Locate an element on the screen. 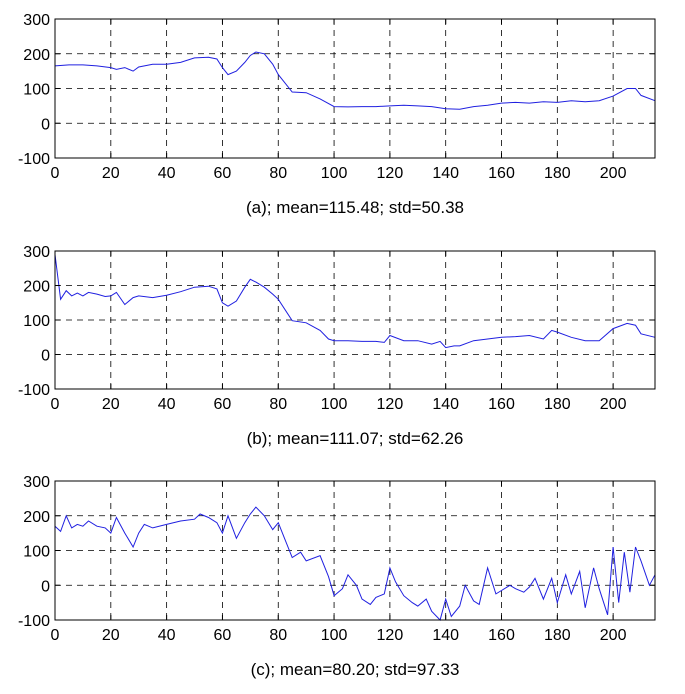 Image resolution: width=685 pixels, height=694 pixels. x-tick-label-b: 0 is located at coordinates (55, 404).